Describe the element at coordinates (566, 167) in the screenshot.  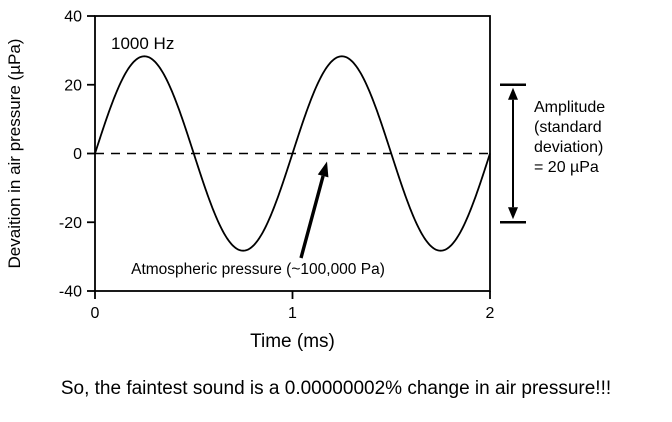
I see `amplitude-label-line: = 20 µPa` at that location.